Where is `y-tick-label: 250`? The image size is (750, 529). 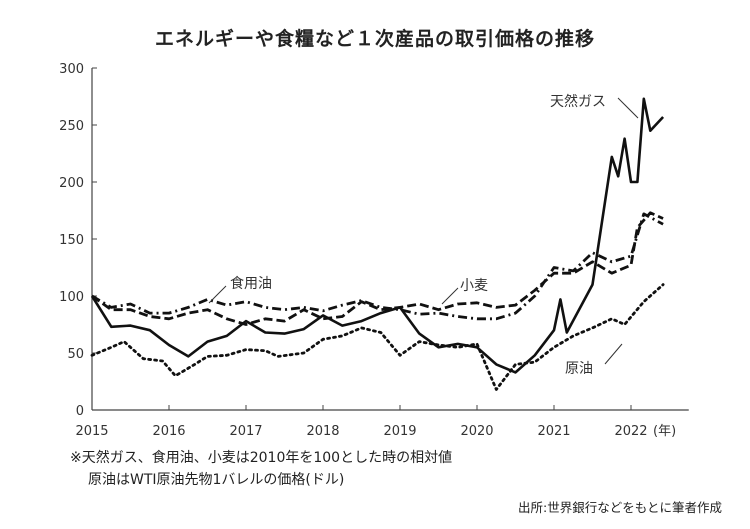
y-tick-label: 250 is located at coordinates (71, 126).